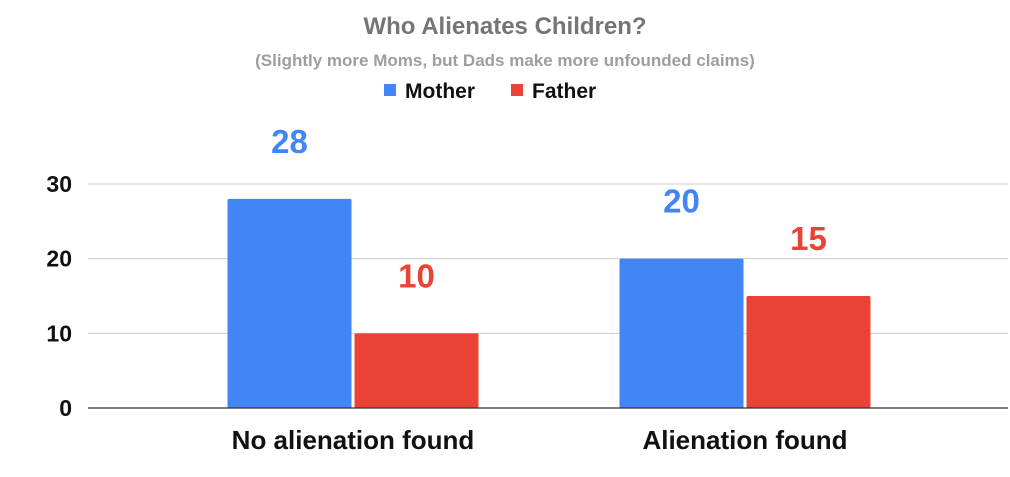 This screenshot has width=1010, height=477. Describe the element at coordinates (59, 333) in the screenshot. I see `y-tick-label: 10` at that location.